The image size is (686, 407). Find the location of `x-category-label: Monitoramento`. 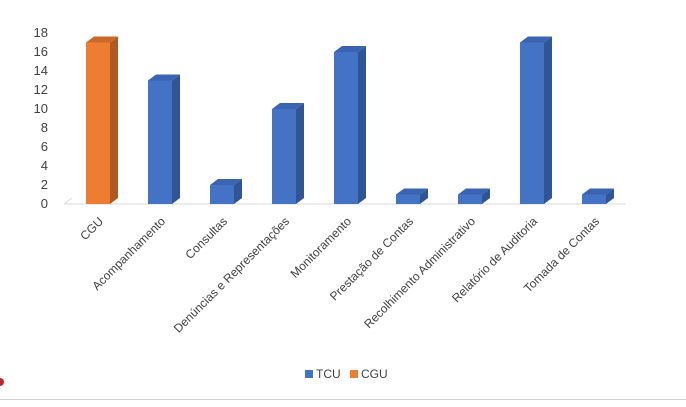

x-category-label: Monitoramento is located at coordinates (321, 247).